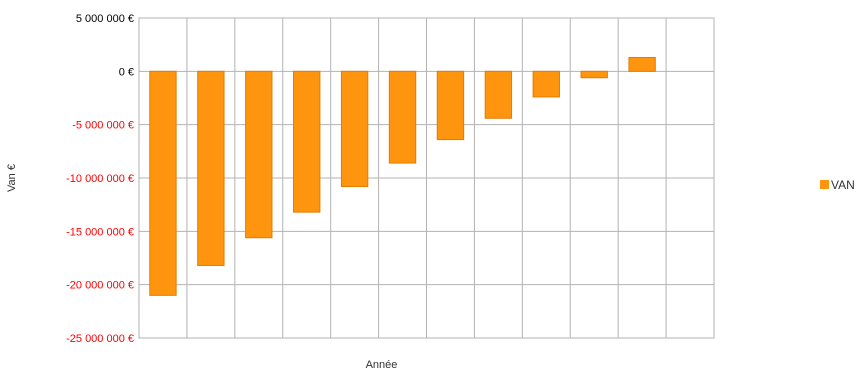 The image size is (858, 370). Describe the element at coordinates (105, 19) in the screenshot. I see `y-tick-label: 5 000 000 €` at that location.